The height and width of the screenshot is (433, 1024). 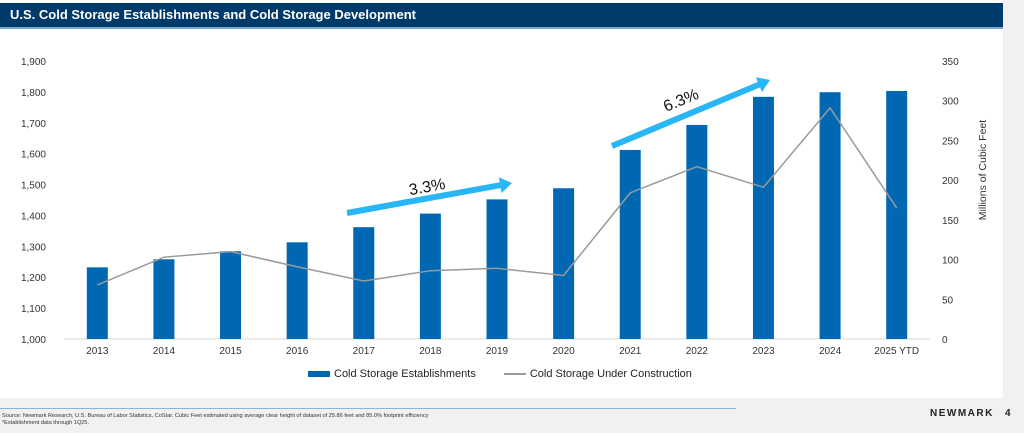 I want to click on x-axis-tick-label: 2016, so click(x=297, y=351).